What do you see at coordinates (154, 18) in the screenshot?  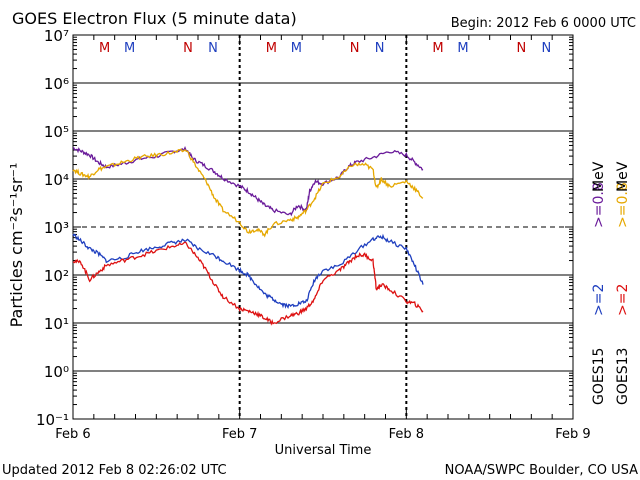 I see `chart-title: GOES Electron Flux (5 minute data)` at bounding box center [154, 18].